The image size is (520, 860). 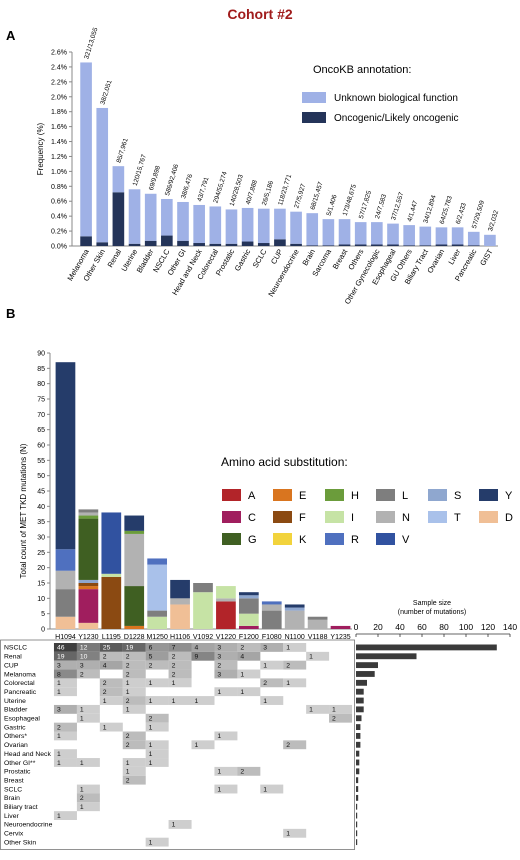 I want to click on x-tick-label: V1092, so click(x=203, y=637).